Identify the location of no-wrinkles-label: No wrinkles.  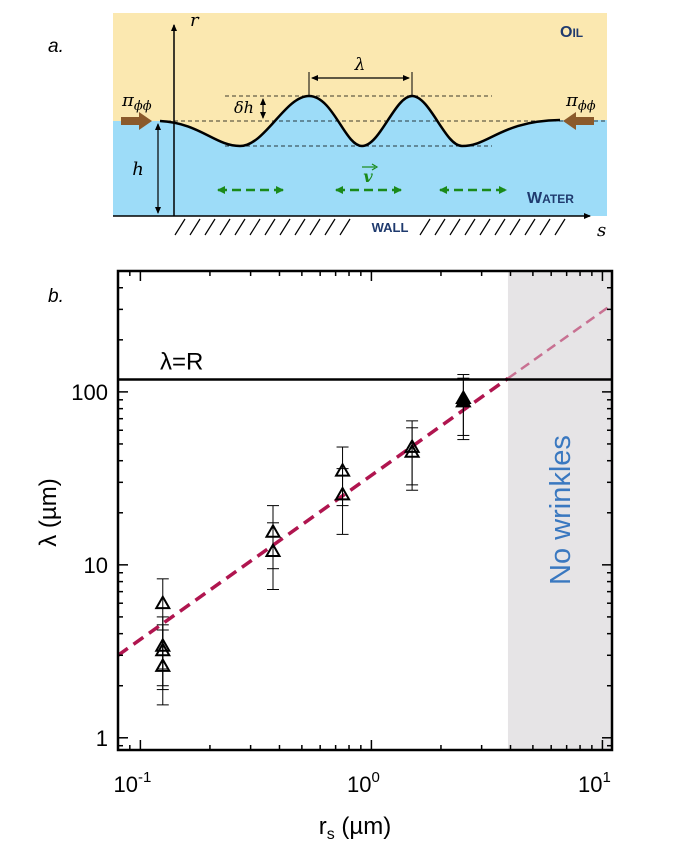
(561, 510).